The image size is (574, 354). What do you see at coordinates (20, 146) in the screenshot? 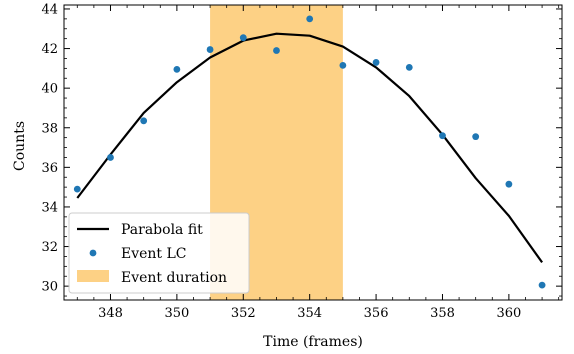
I see `y-axis-label: Counts` at bounding box center [20, 146].